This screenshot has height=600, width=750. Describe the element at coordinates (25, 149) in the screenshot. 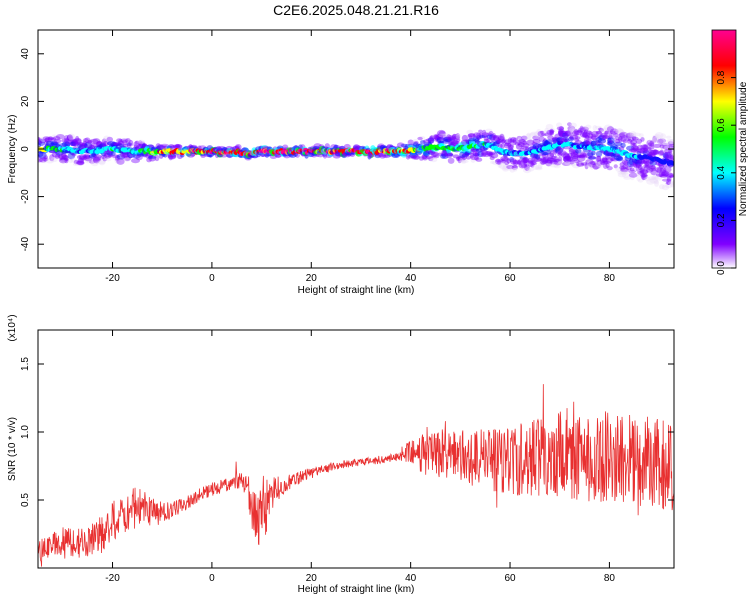

I see `y-tick-label: 0` at that location.